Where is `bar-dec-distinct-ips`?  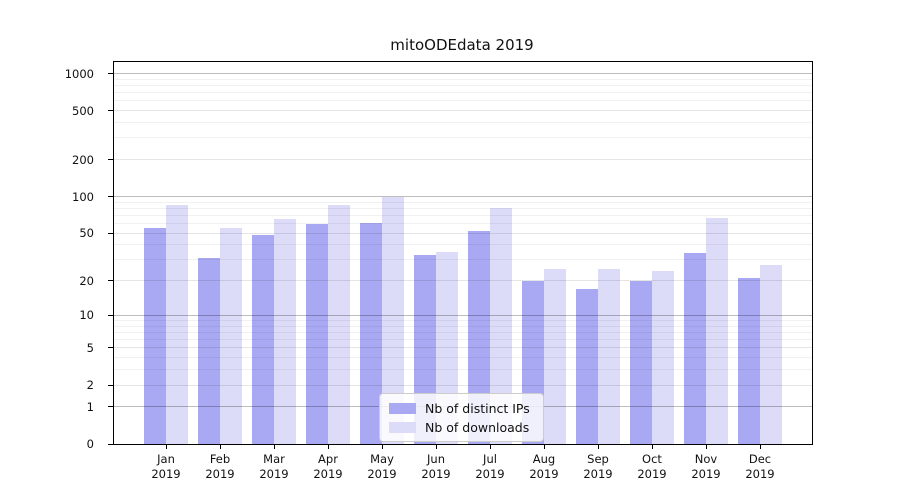
bar-dec-distinct-ips is located at coordinates (749, 361).